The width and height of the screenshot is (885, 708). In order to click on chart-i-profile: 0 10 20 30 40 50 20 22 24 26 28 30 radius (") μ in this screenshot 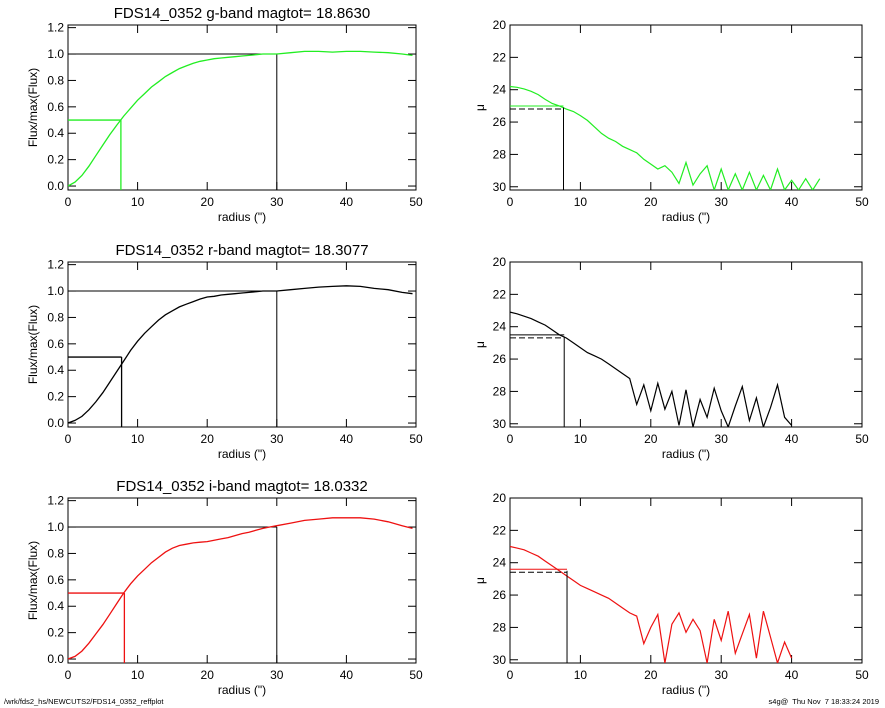, I will do `click(671, 594)`.